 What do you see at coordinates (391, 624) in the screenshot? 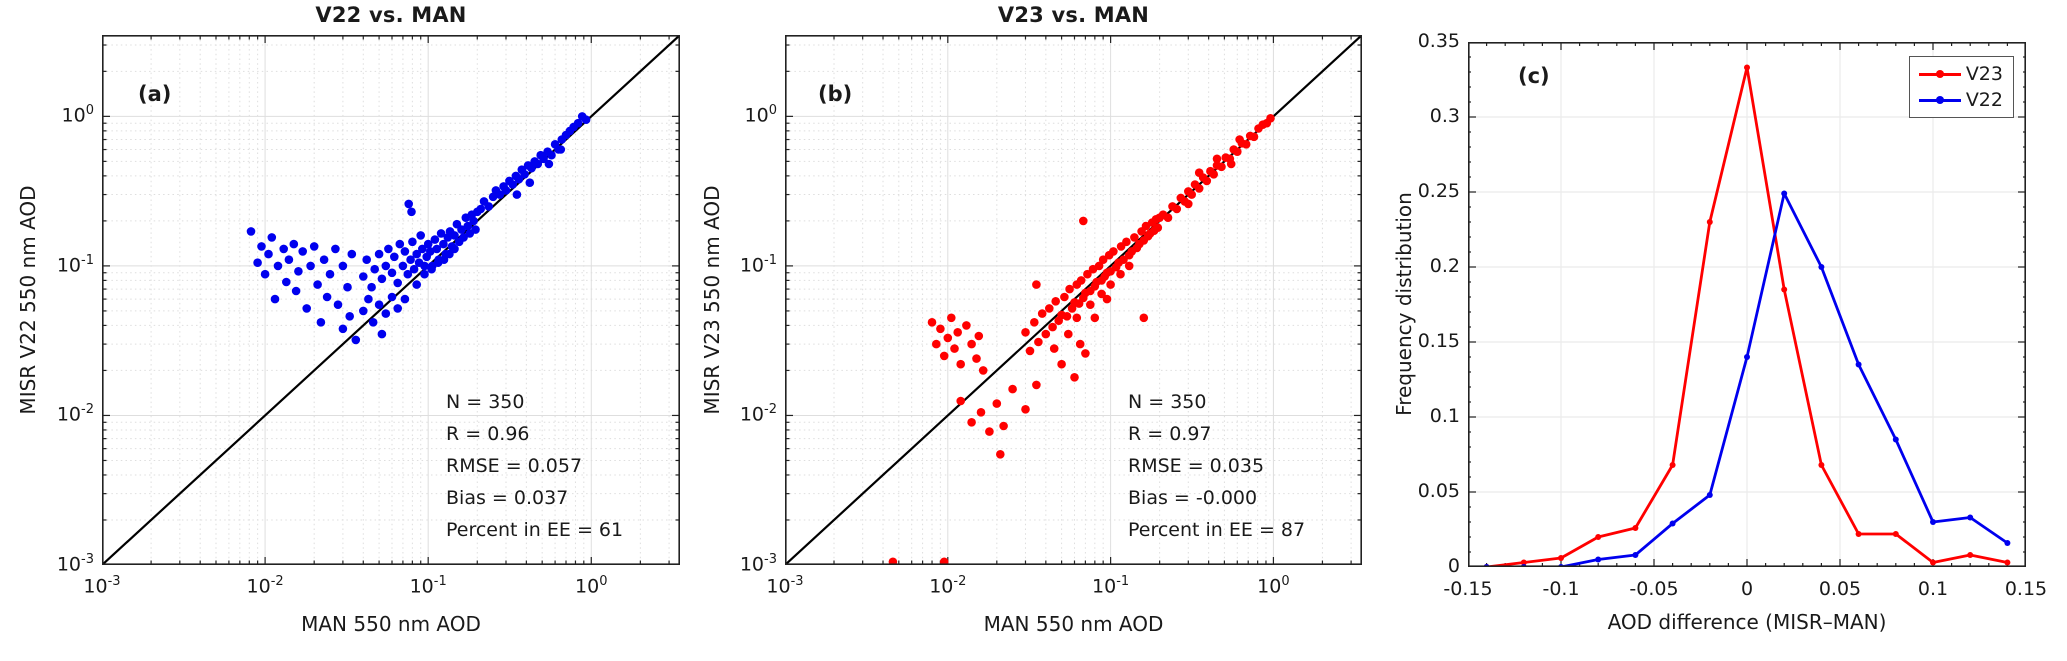
I see `panel-a-xlabel: MAN 550 nm AOD` at bounding box center [391, 624].